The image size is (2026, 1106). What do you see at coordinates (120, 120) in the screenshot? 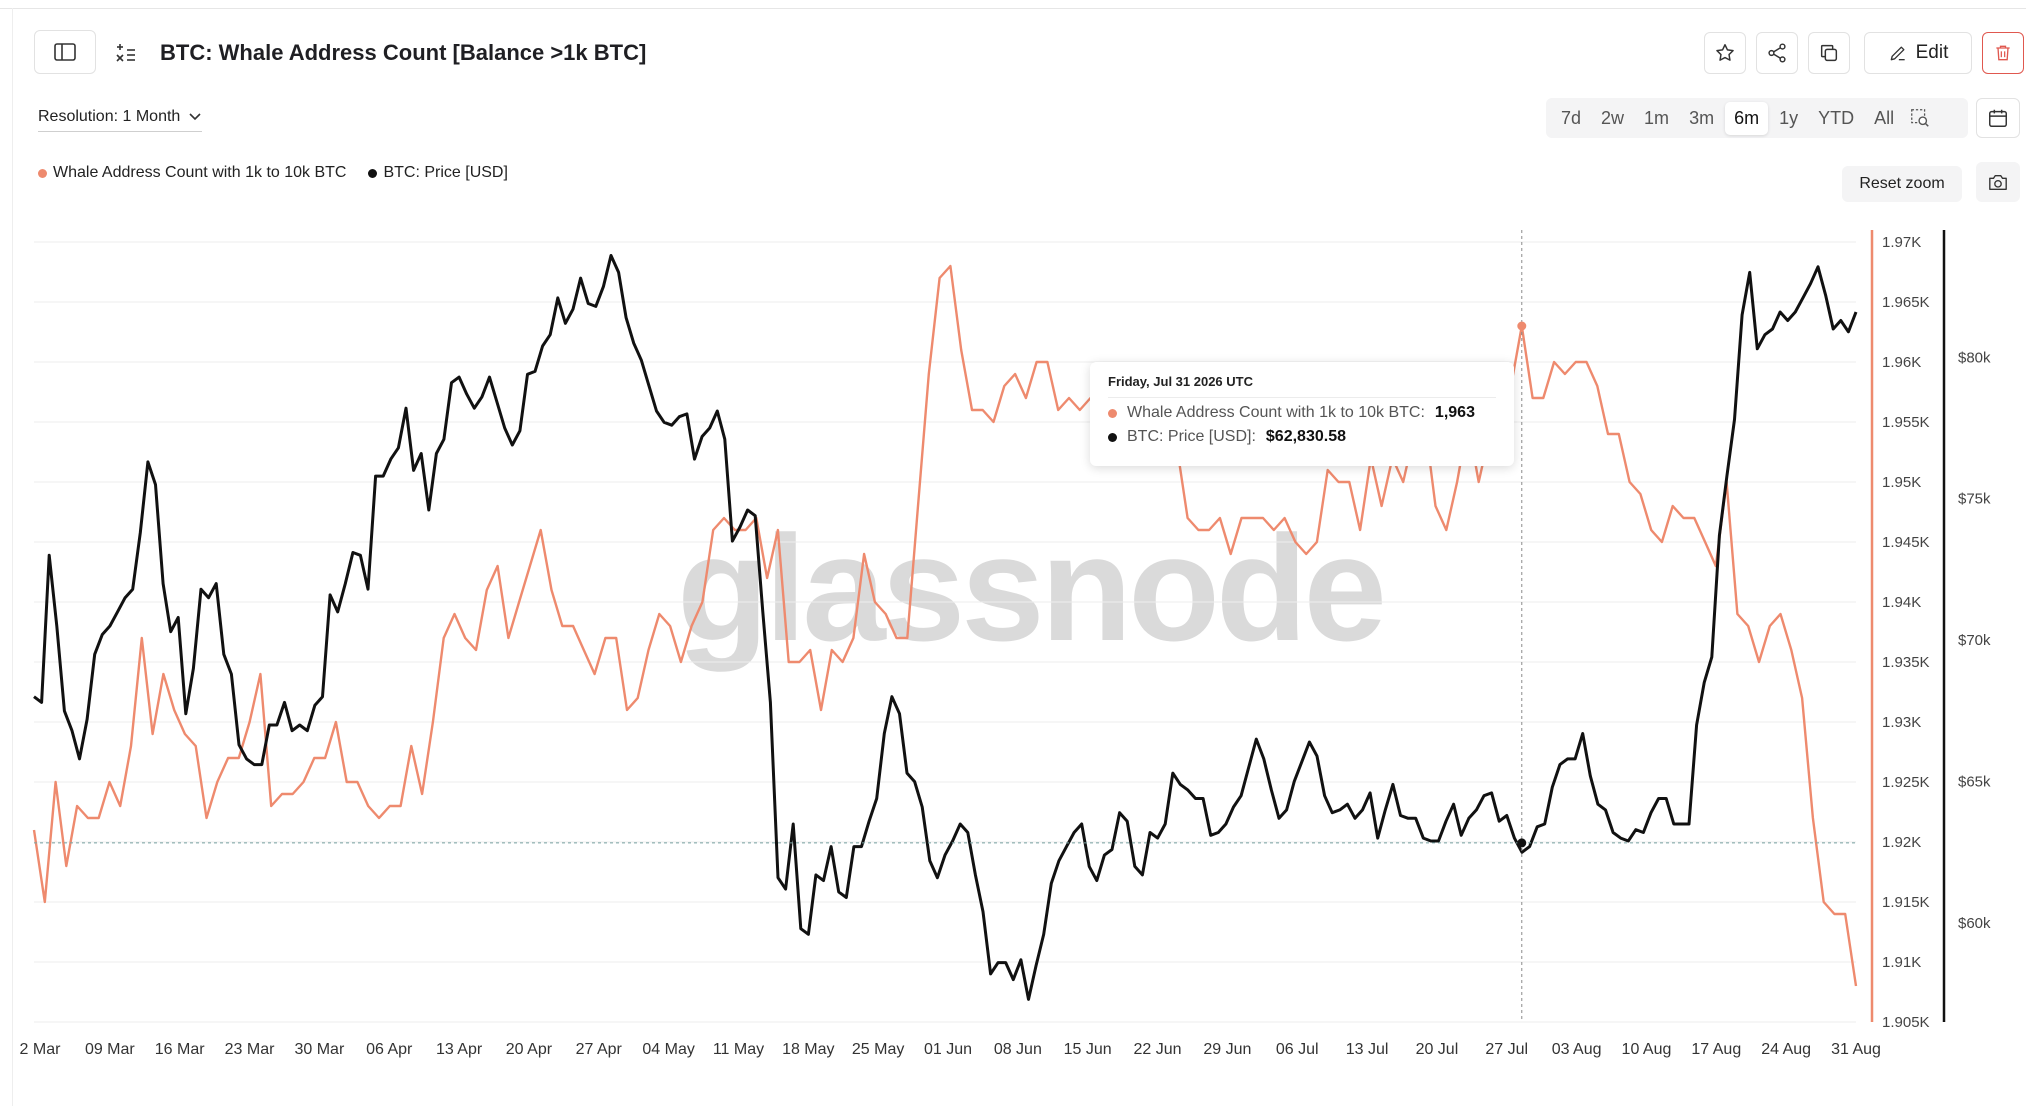
I see `resolution-select: Resolution: 1 Month` at bounding box center [120, 120].